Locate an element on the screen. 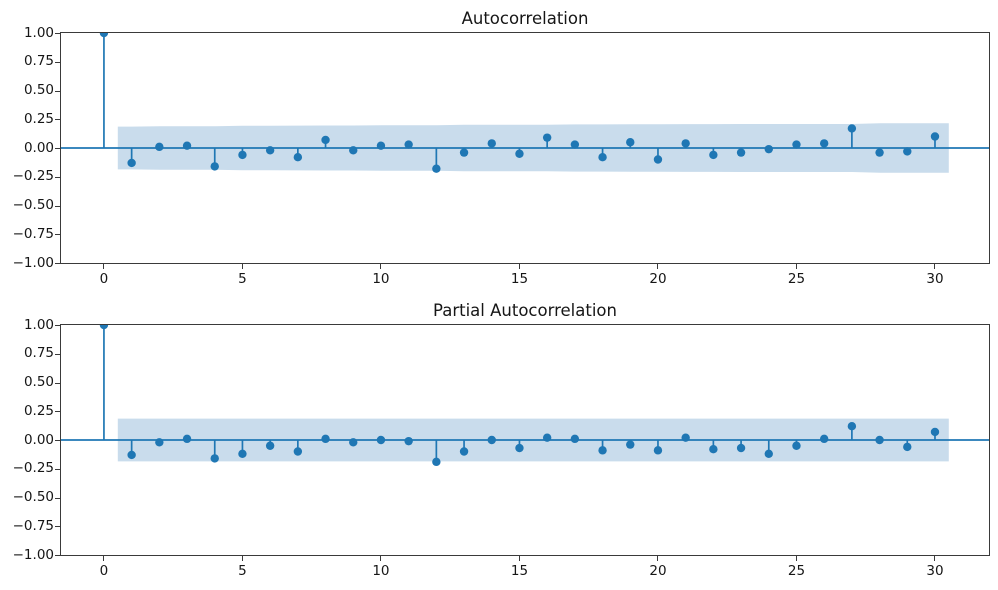 Image resolution: width=998 pixels, height=590 pixels. x-tick-label: 10 is located at coordinates (381, 571).